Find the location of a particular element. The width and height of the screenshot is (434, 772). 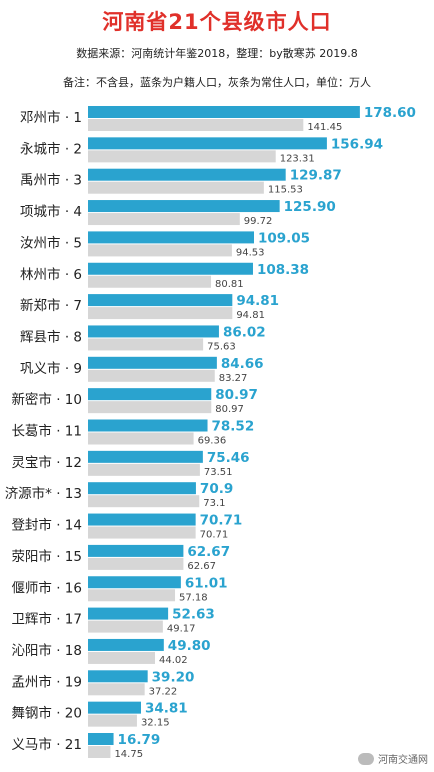

data-label-household-registered: 70.71 is located at coordinates (221, 521).